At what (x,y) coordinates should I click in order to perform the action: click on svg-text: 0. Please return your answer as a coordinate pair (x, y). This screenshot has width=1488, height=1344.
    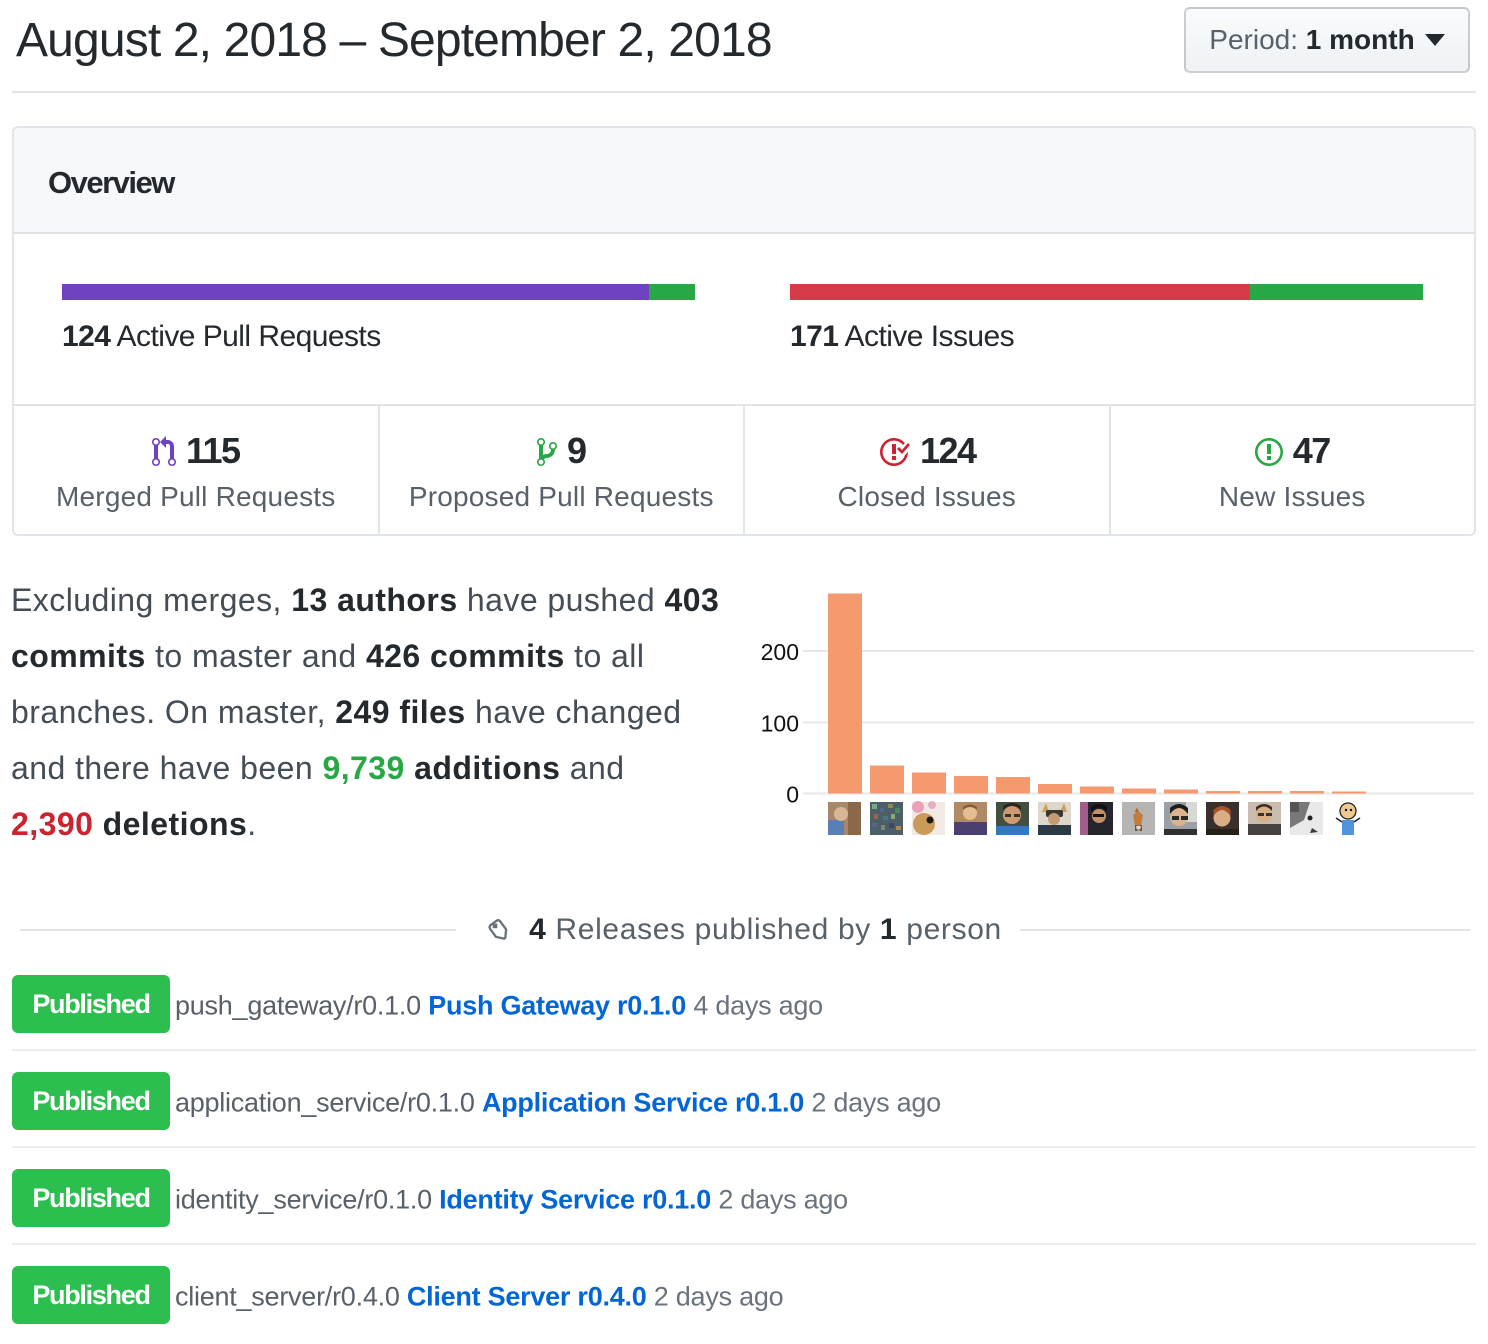
    Looking at the image, I should click on (792, 795).